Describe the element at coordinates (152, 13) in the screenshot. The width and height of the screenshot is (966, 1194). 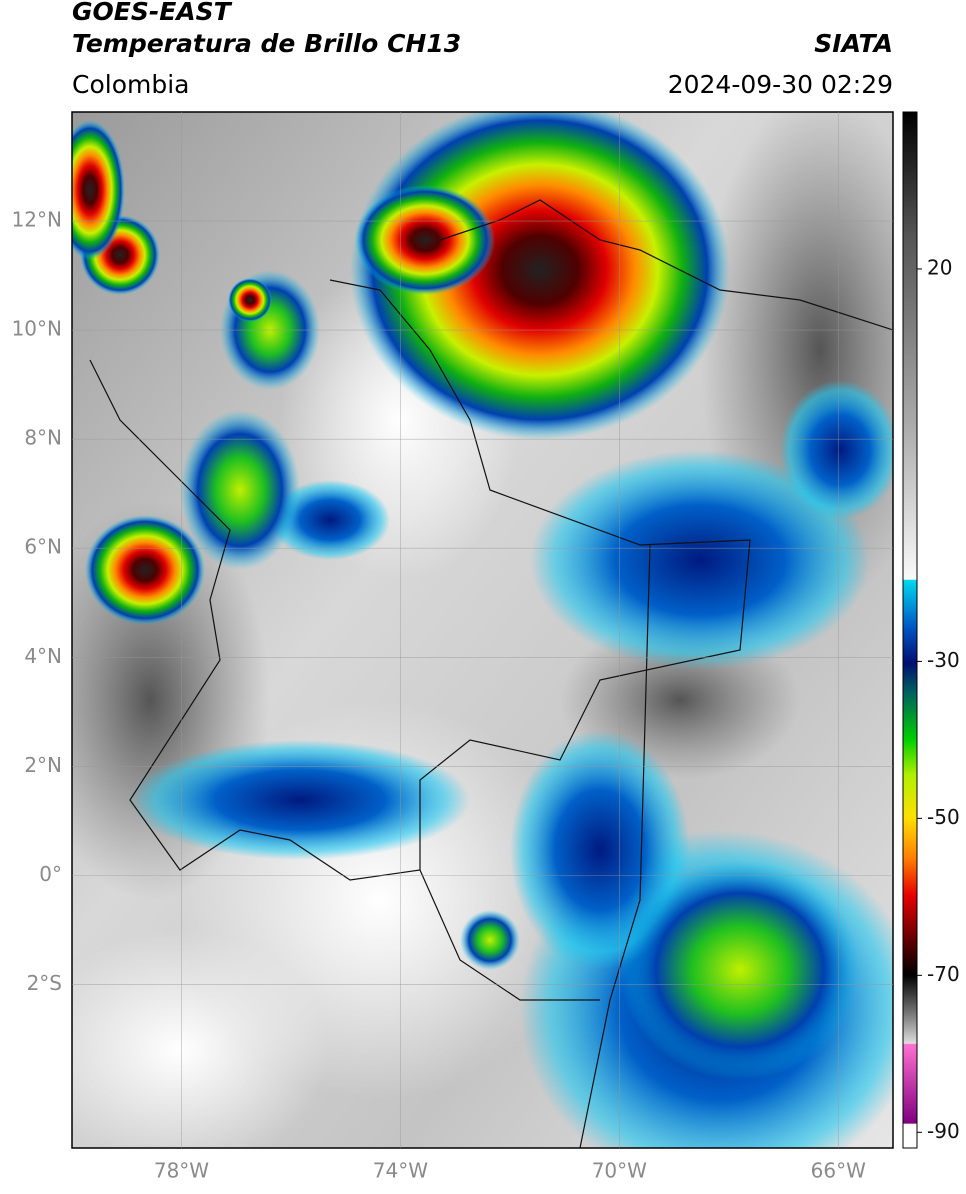
I see `title: GOES-EAST` at that location.